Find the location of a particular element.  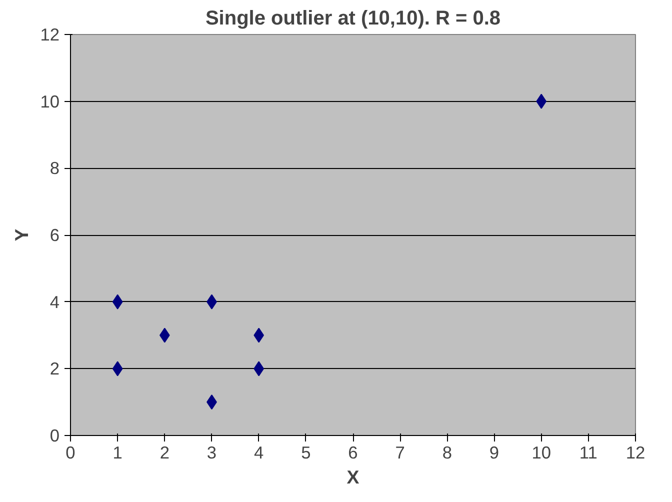

x-tick-label: 2 is located at coordinates (165, 452).